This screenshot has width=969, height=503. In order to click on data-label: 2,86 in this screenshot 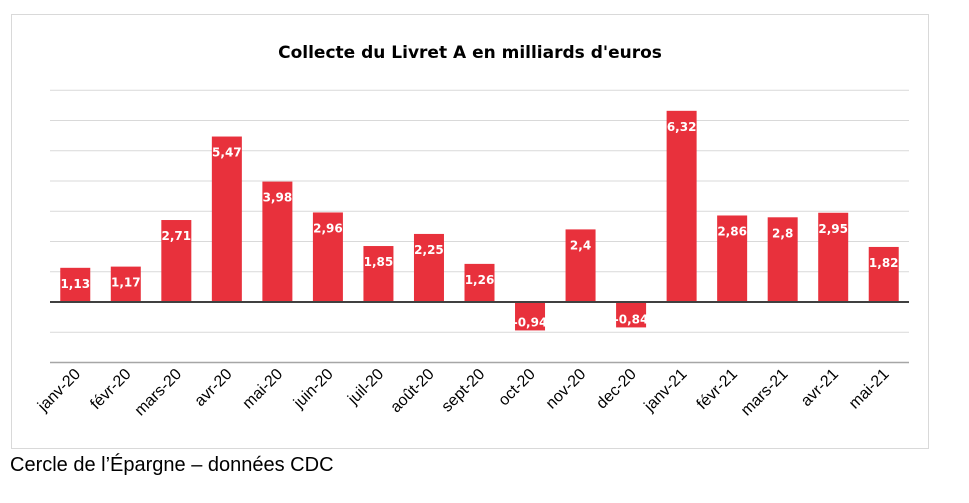, I will do `click(732, 231)`.